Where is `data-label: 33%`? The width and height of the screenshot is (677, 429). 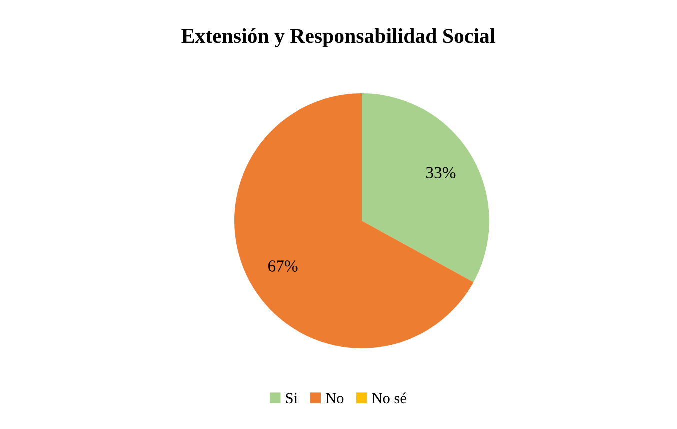
data-label: 33% is located at coordinates (441, 173).